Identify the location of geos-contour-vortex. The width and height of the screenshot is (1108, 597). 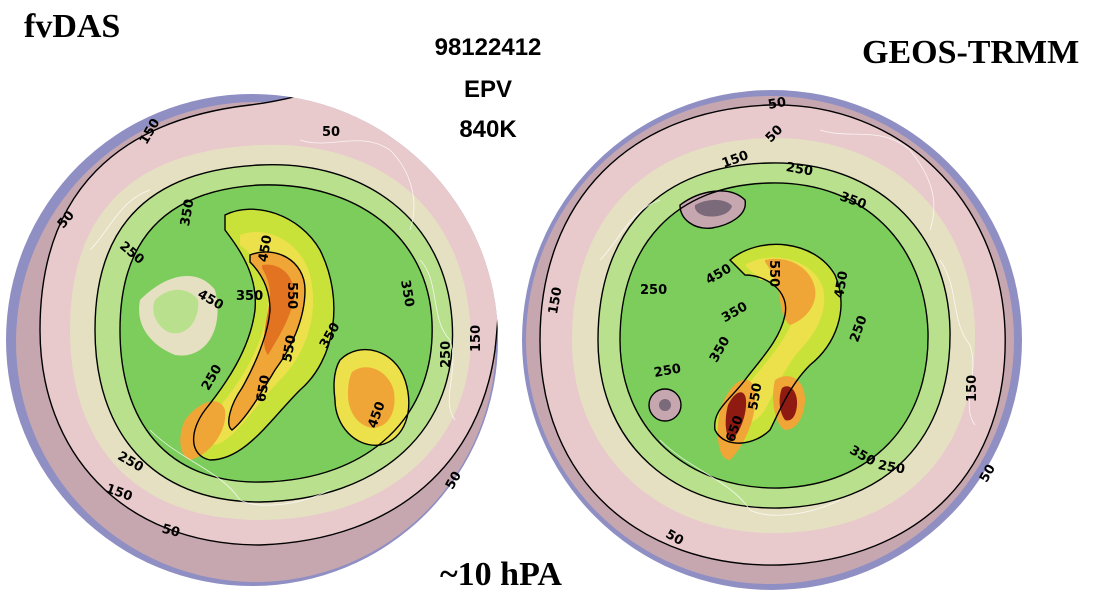
(712, 209).